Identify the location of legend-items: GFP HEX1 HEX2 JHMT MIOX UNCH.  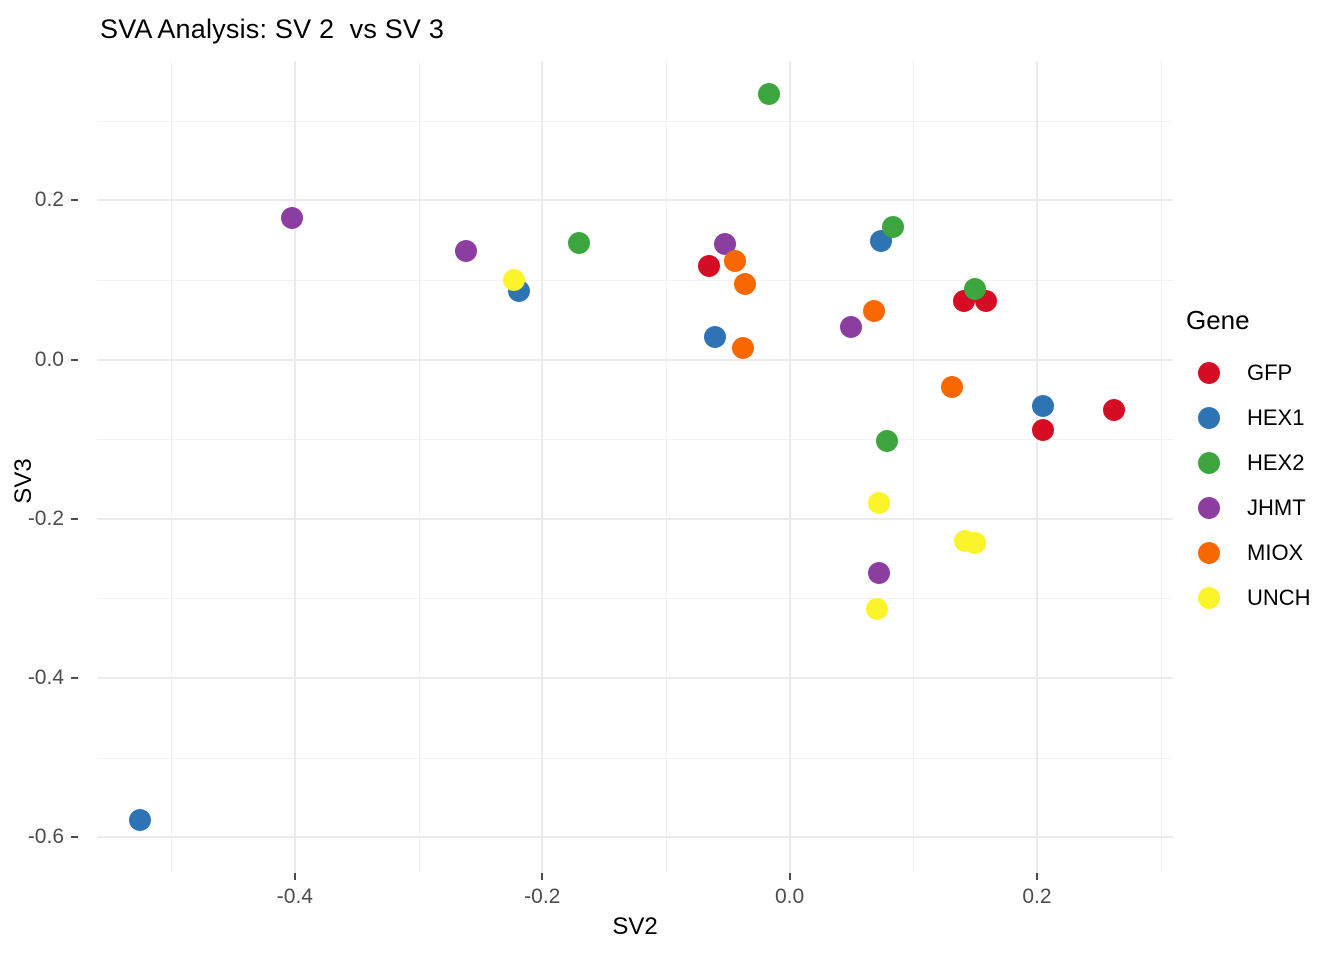
(1265, 485).